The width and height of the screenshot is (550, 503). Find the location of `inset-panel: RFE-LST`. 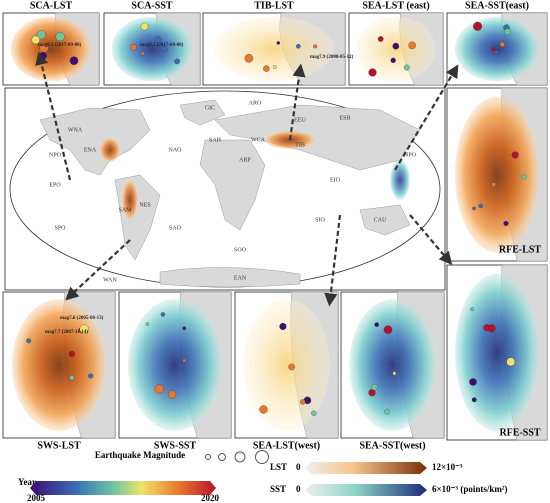

inset-panel: RFE-LST is located at coordinates (497, 174).